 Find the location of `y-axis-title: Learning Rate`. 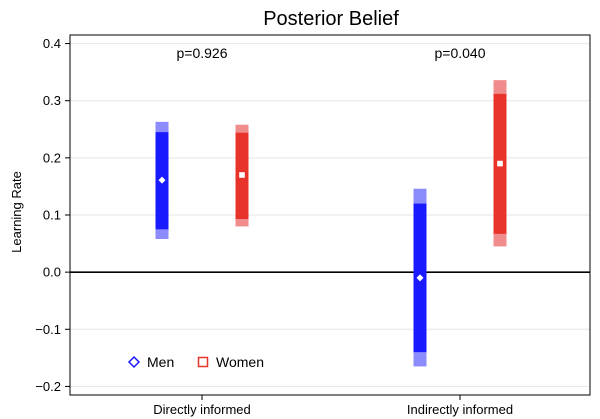

y-axis-title: Learning Rate is located at coordinates (16, 212).